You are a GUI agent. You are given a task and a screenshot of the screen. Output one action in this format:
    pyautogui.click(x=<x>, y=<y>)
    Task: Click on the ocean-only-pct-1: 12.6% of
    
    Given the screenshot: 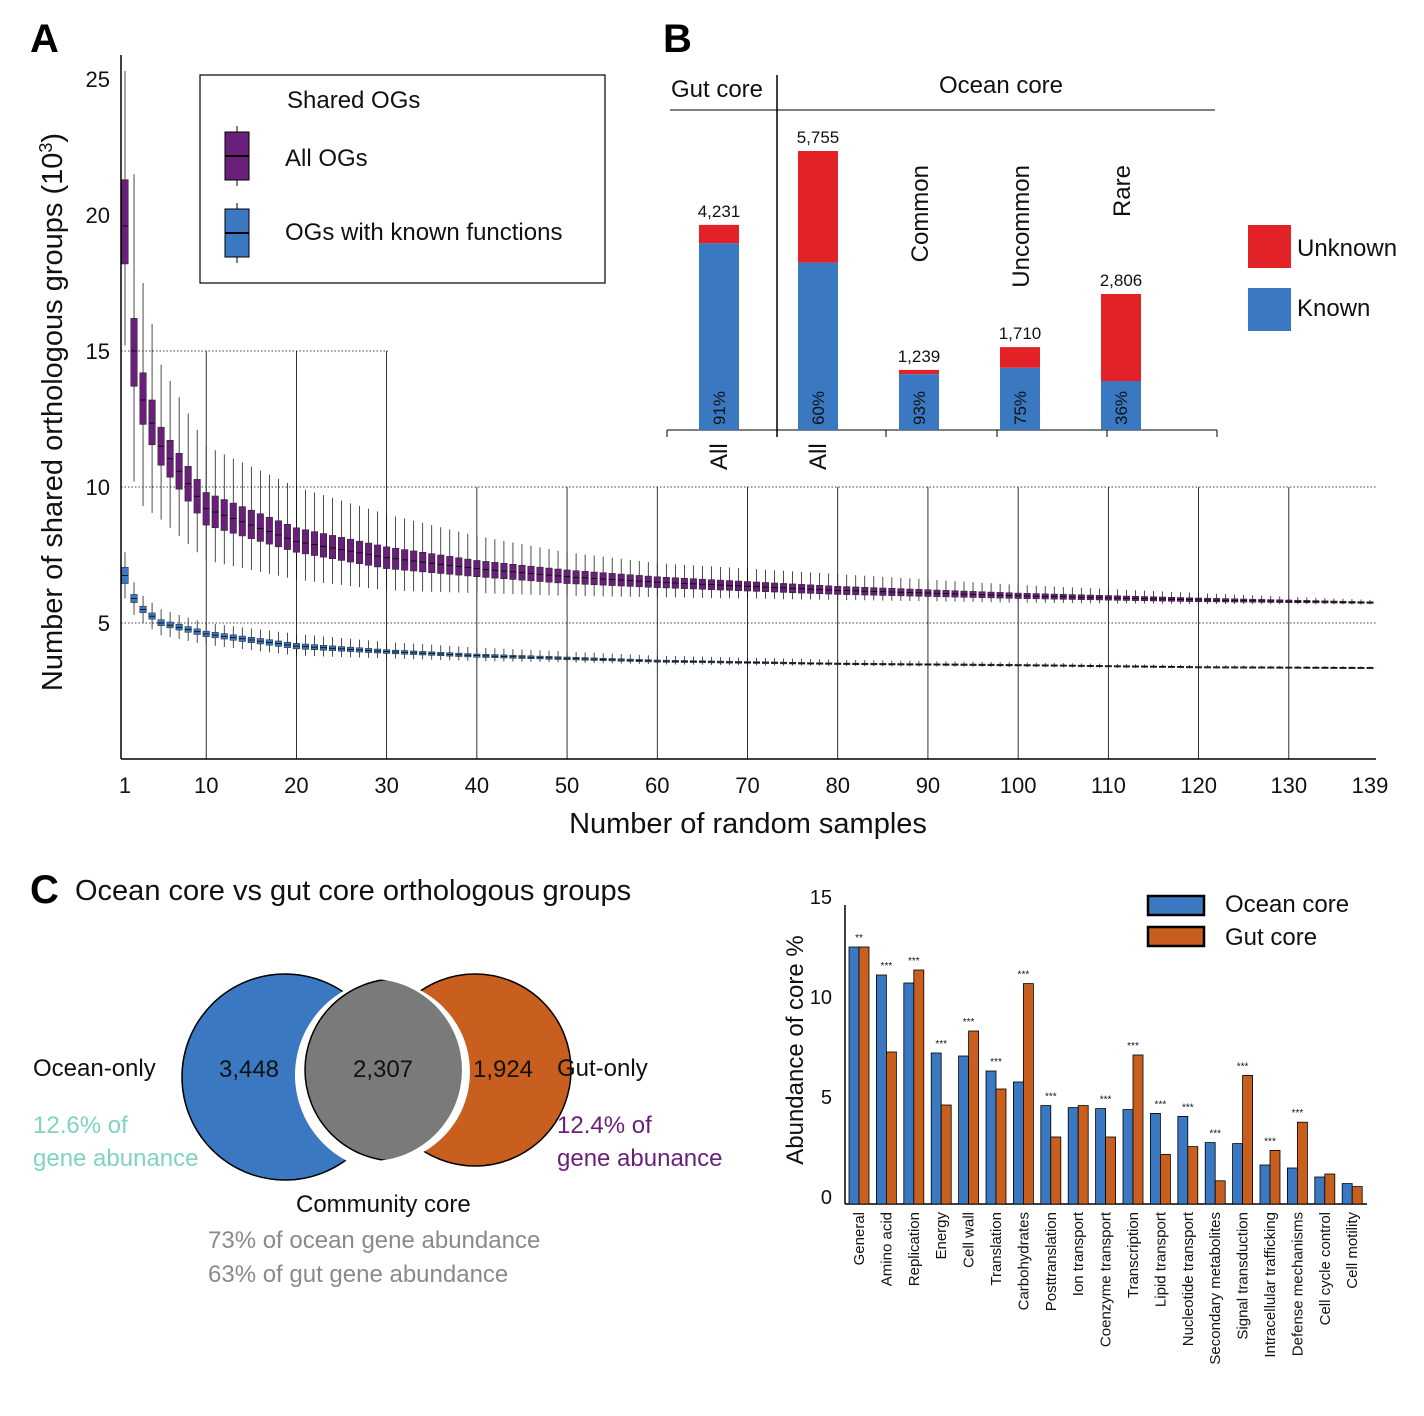 What is the action you would take?
    pyautogui.click(x=80, y=1125)
    